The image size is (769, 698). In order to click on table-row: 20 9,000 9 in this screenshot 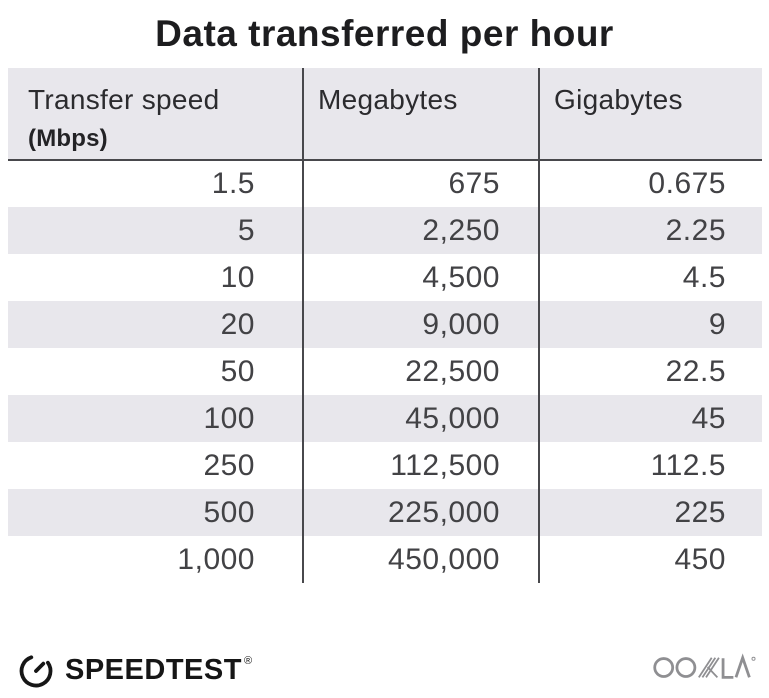, I will do `click(385, 324)`.